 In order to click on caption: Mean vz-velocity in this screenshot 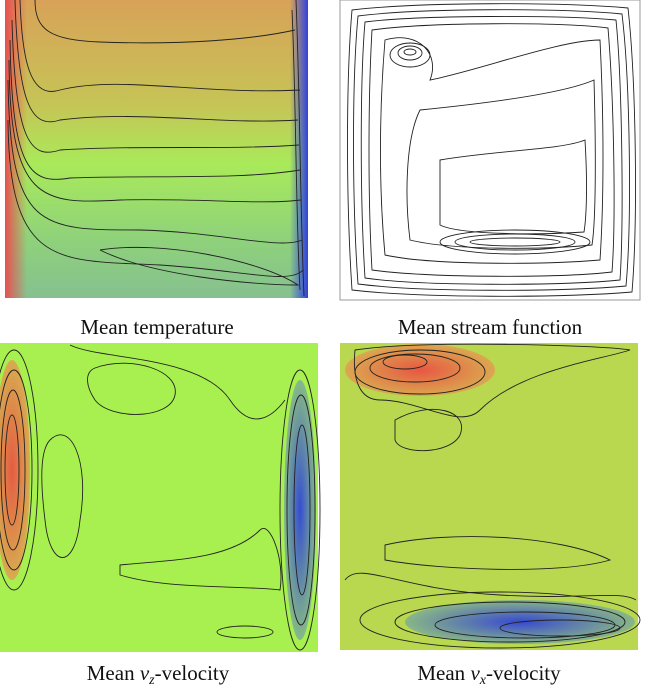, I will do `click(158, 674)`.